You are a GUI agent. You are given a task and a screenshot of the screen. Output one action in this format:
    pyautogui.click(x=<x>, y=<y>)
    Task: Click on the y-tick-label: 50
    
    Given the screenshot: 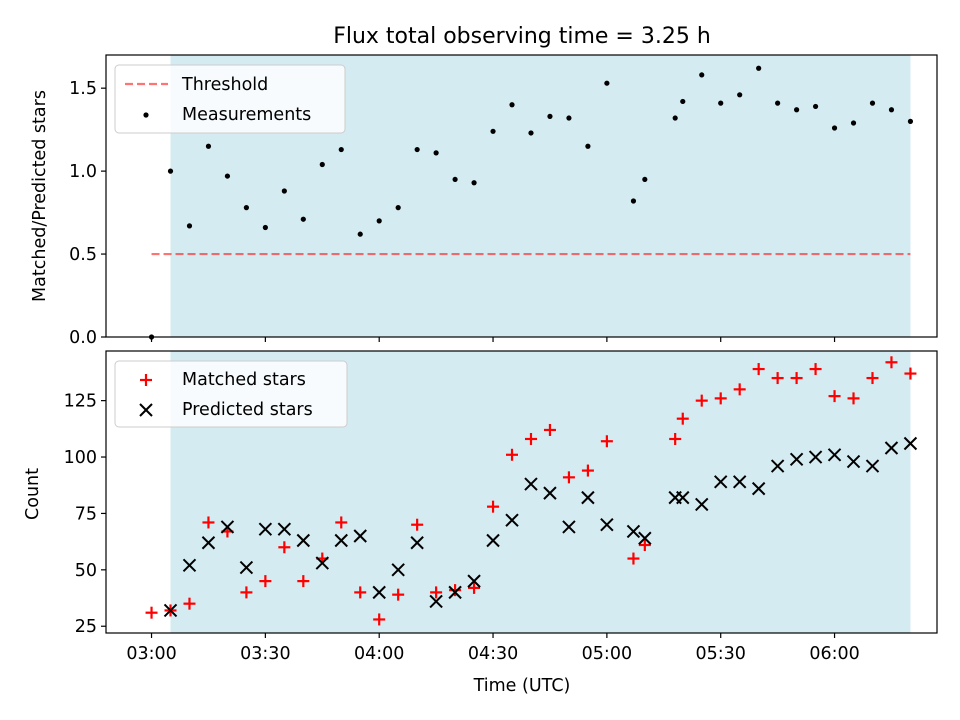 What is the action you would take?
    pyautogui.click(x=86, y=571)
    